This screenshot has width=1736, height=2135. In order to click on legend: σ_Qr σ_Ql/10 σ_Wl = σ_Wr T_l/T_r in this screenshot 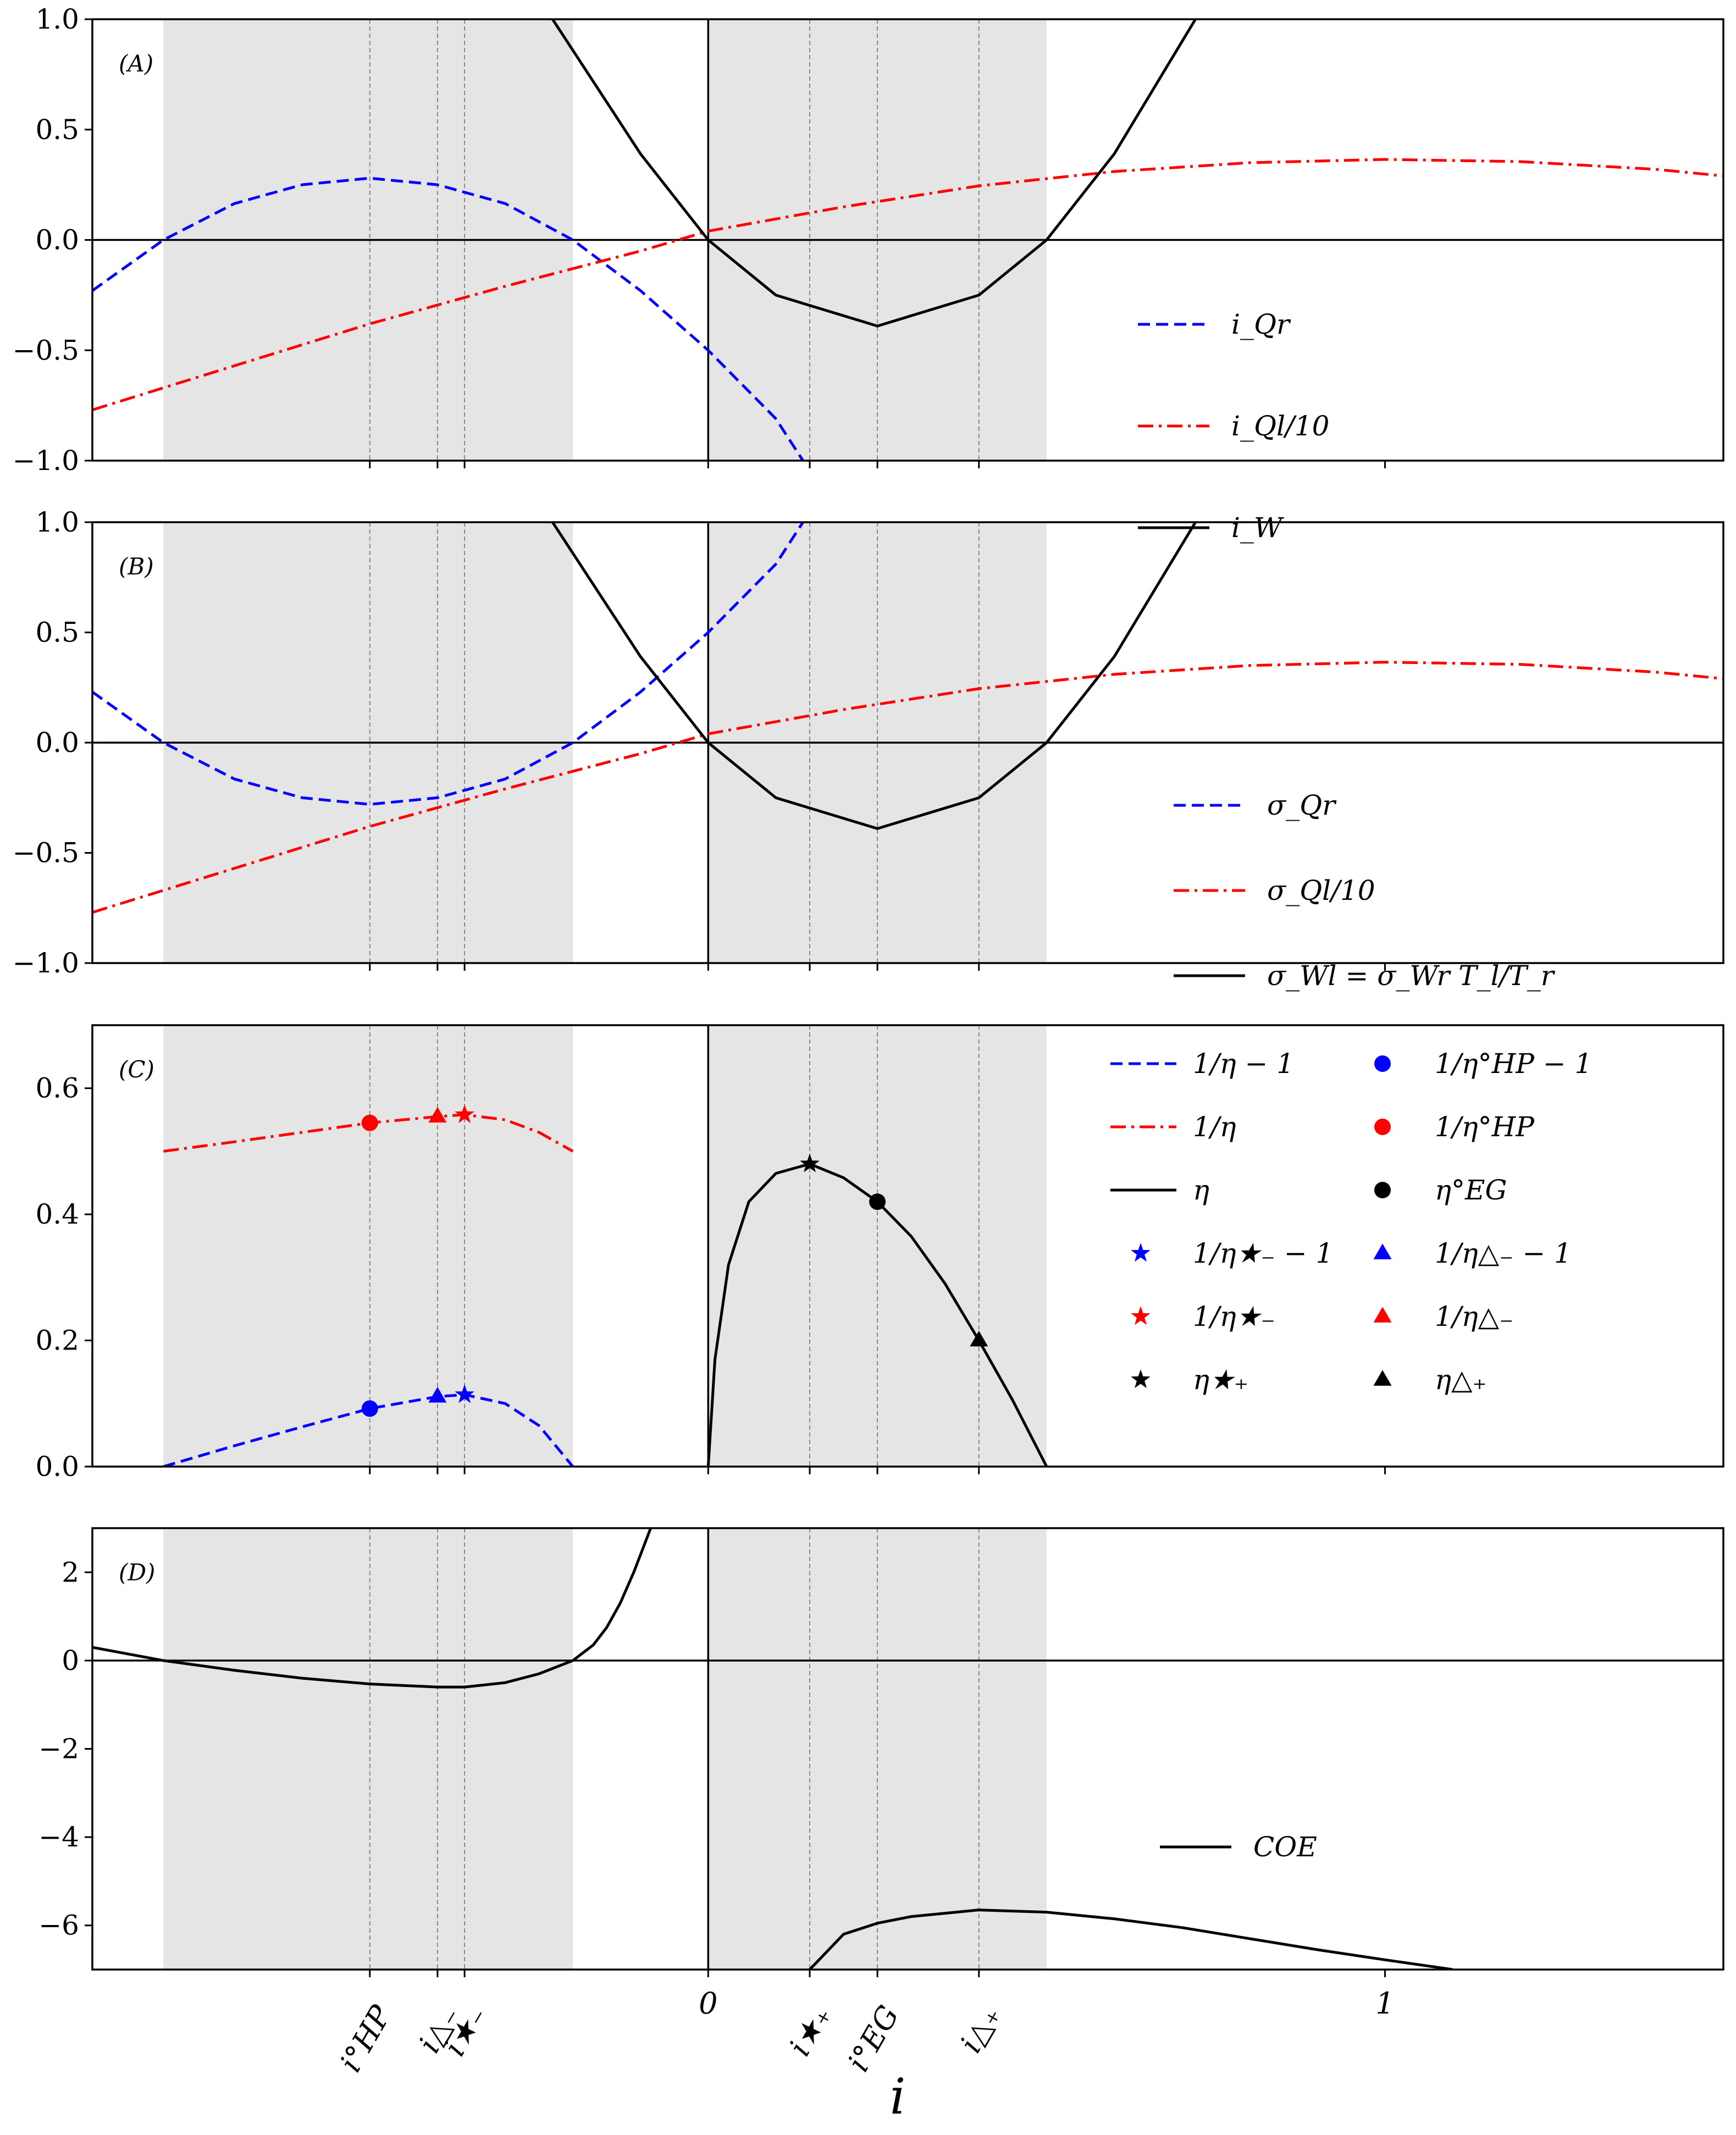, I will do `click(1365, 890)`.